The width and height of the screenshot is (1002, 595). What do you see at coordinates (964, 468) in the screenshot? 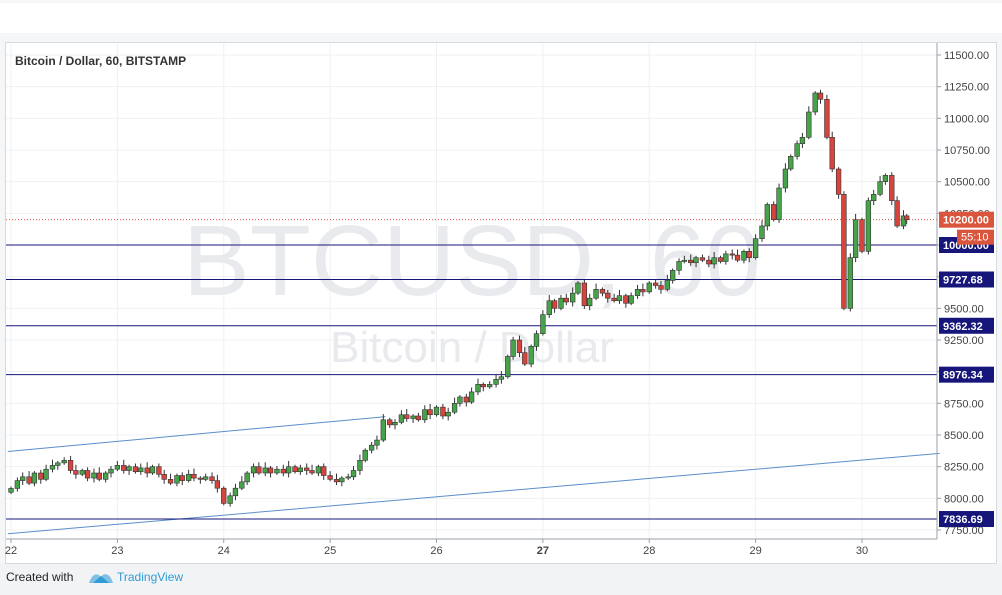
I see `price-tick-label: 8250.00` at bounding box center [964, 468].